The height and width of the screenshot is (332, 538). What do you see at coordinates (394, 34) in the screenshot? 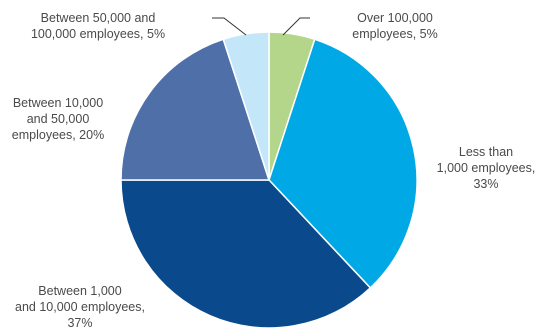
I see `label-line: employees, 5%` at bounding box center [394, 34].